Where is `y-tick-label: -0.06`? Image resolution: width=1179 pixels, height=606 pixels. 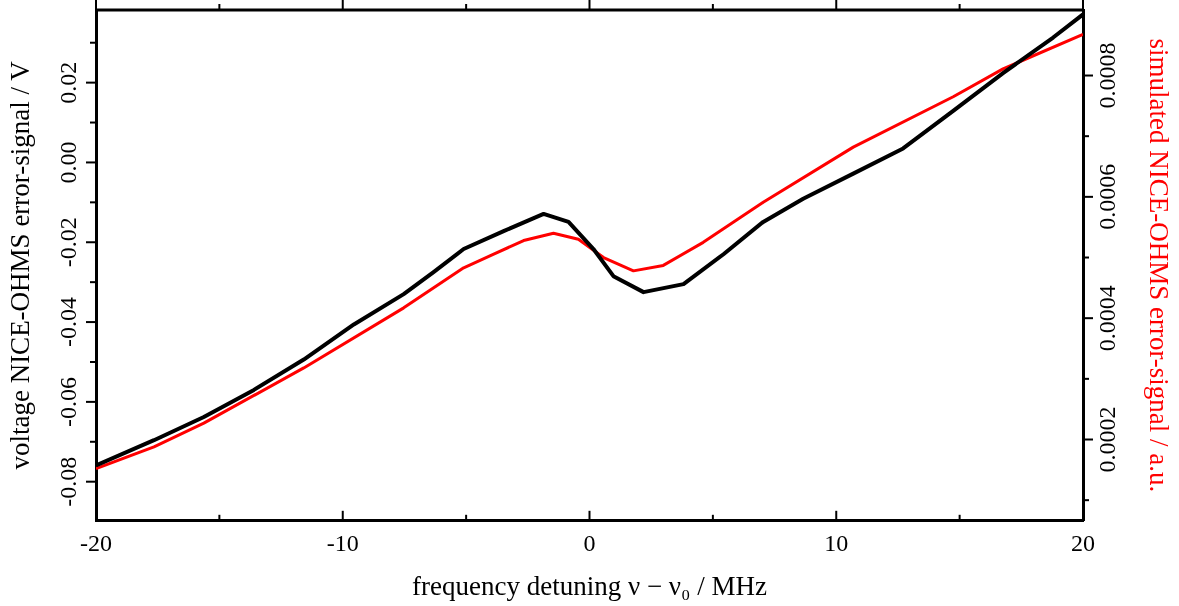
y-tick-label: -0.06 is located at coordinates (68, 401).